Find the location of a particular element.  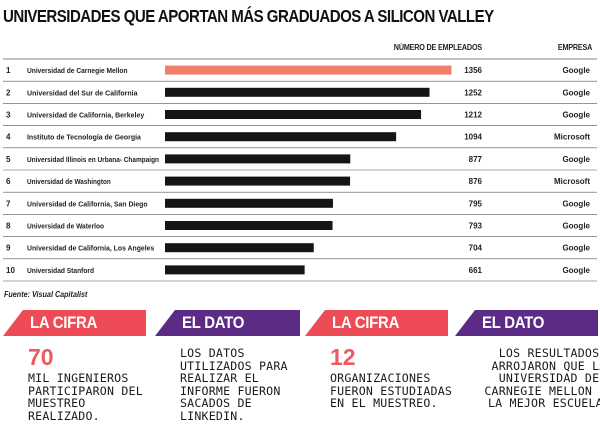

university-label: Universidad de California, Los Angeles is located at coordinates (90, 248).